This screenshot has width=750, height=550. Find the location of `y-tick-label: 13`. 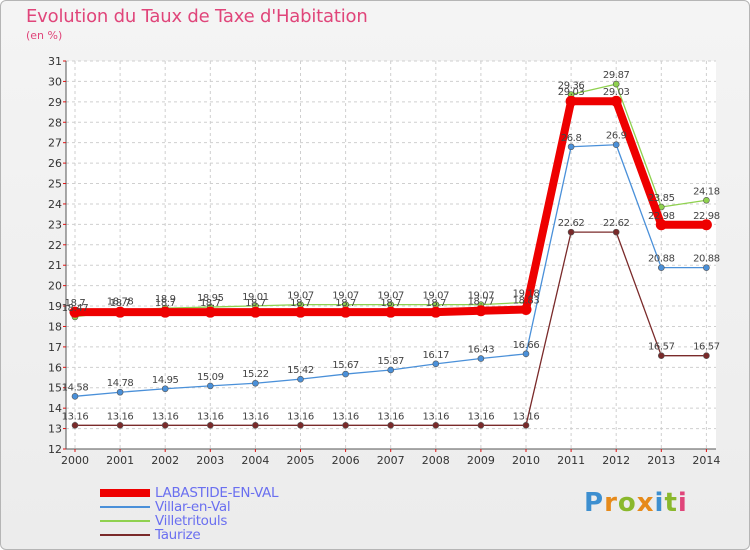

y-tick-label: 13 is located at coordinates (55, 429).